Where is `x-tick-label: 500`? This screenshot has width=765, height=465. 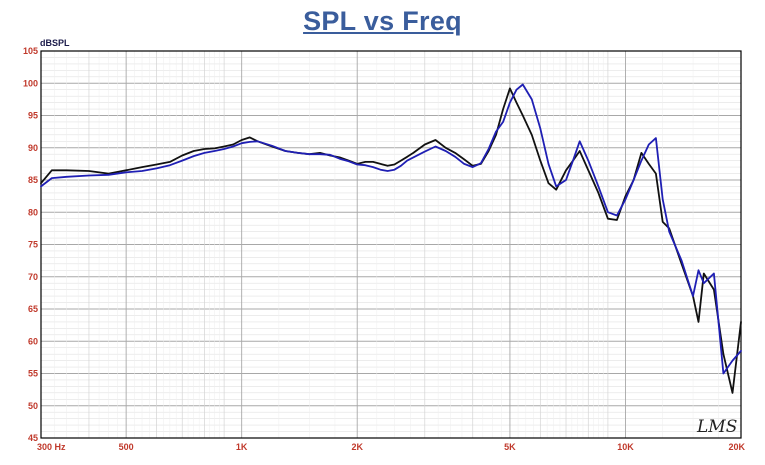
x-tick-label: 500 is located at coordinates (126, 447).